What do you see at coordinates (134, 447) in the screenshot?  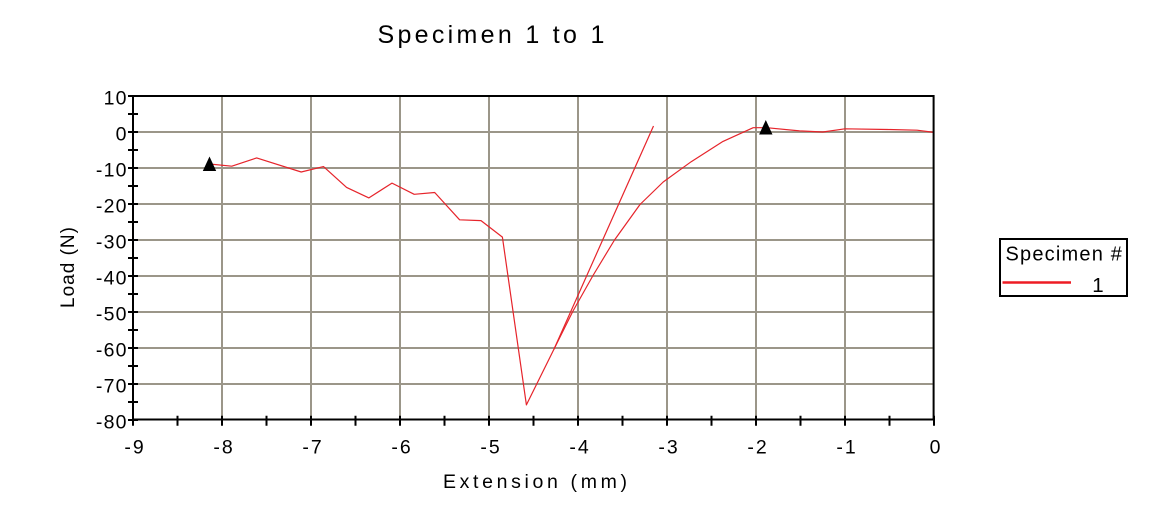 I see `svg-text: -9` at bounding box center [134, 447].